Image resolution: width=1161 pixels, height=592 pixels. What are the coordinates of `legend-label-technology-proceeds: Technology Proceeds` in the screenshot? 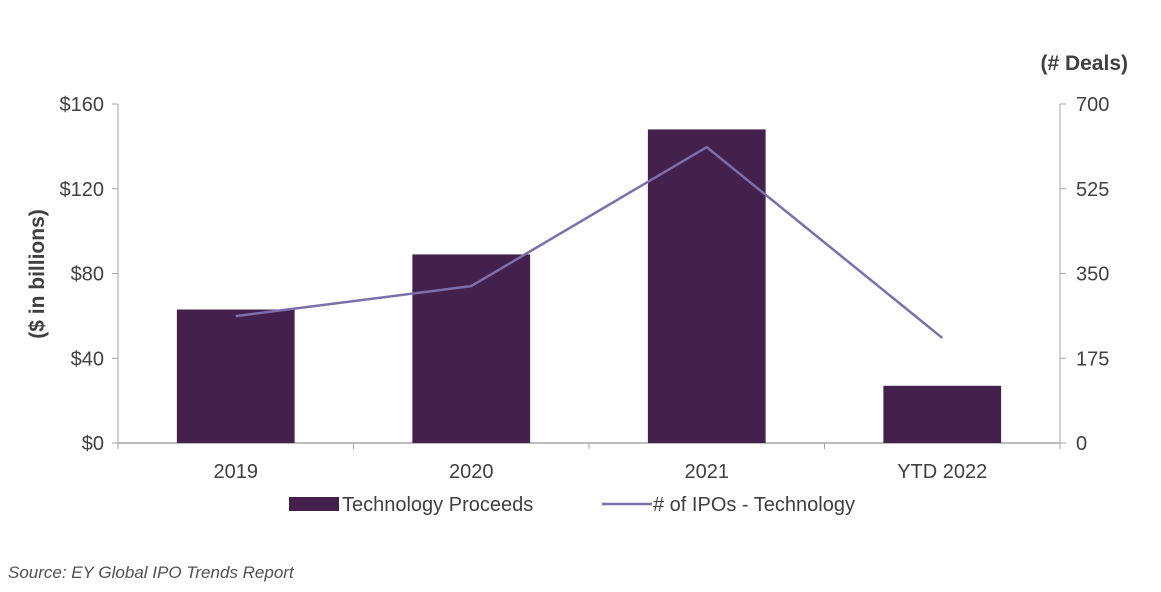 It's located at (437, 505).